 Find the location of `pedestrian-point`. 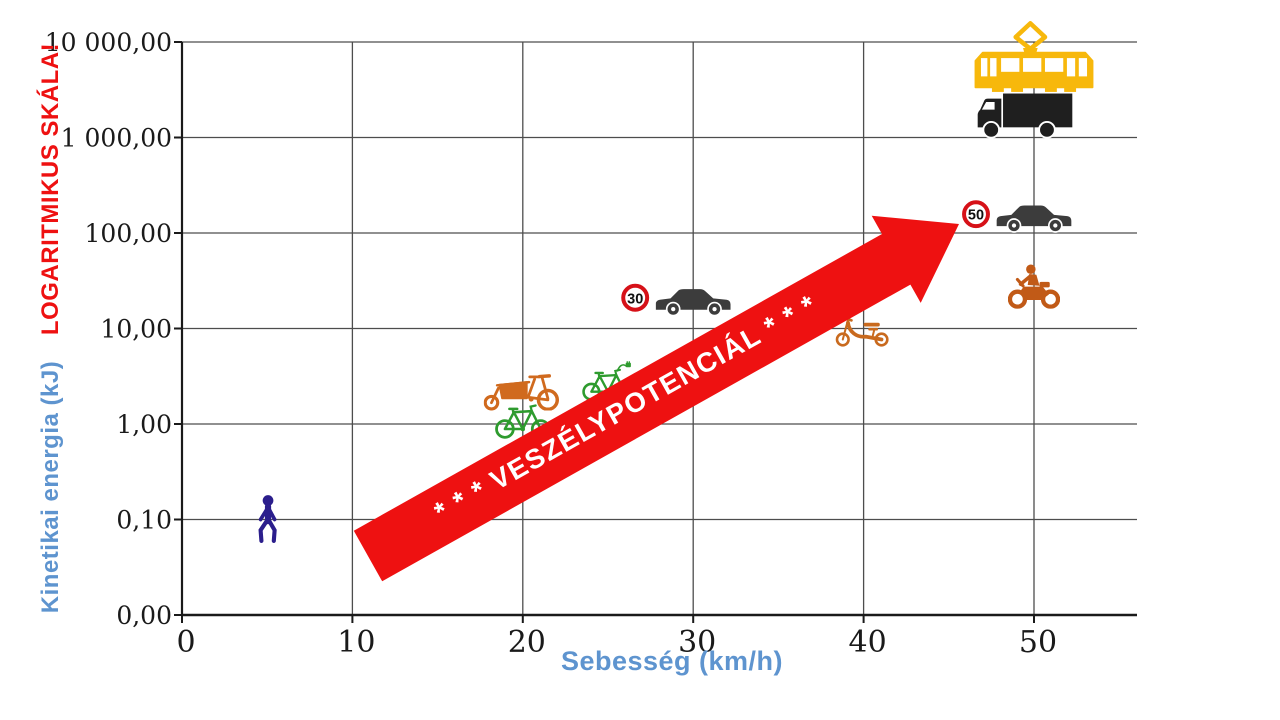

pedestrian-point is located at coordinates (268, 518).